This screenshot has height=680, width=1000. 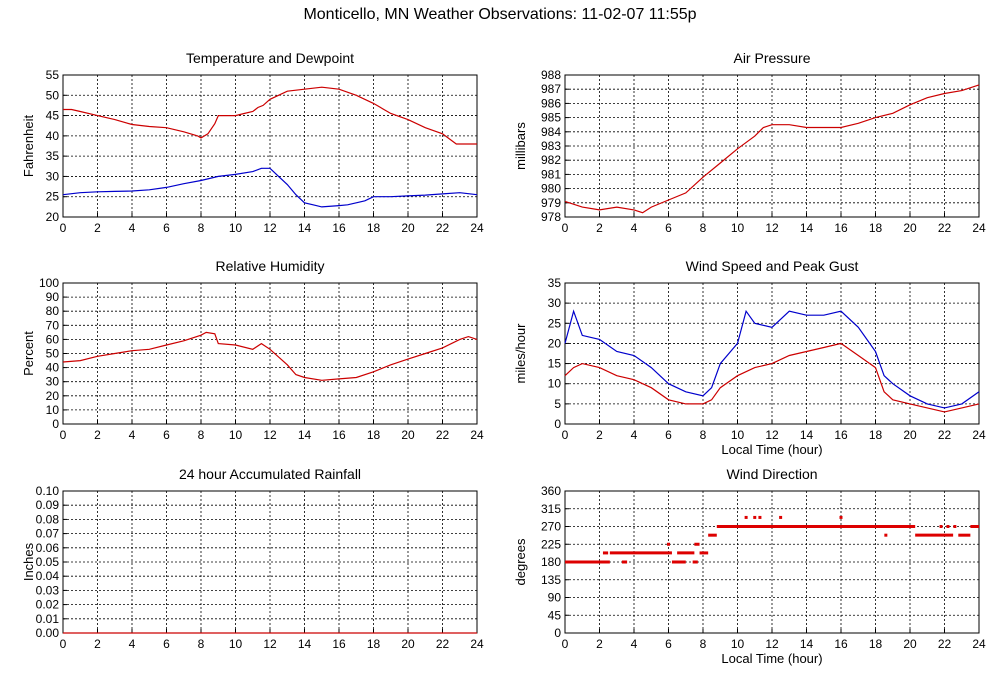 What do you see at coordinates (551, 562) in the screenshot?
I see `y-tick-label: 180` at bounding box center [551, 562].